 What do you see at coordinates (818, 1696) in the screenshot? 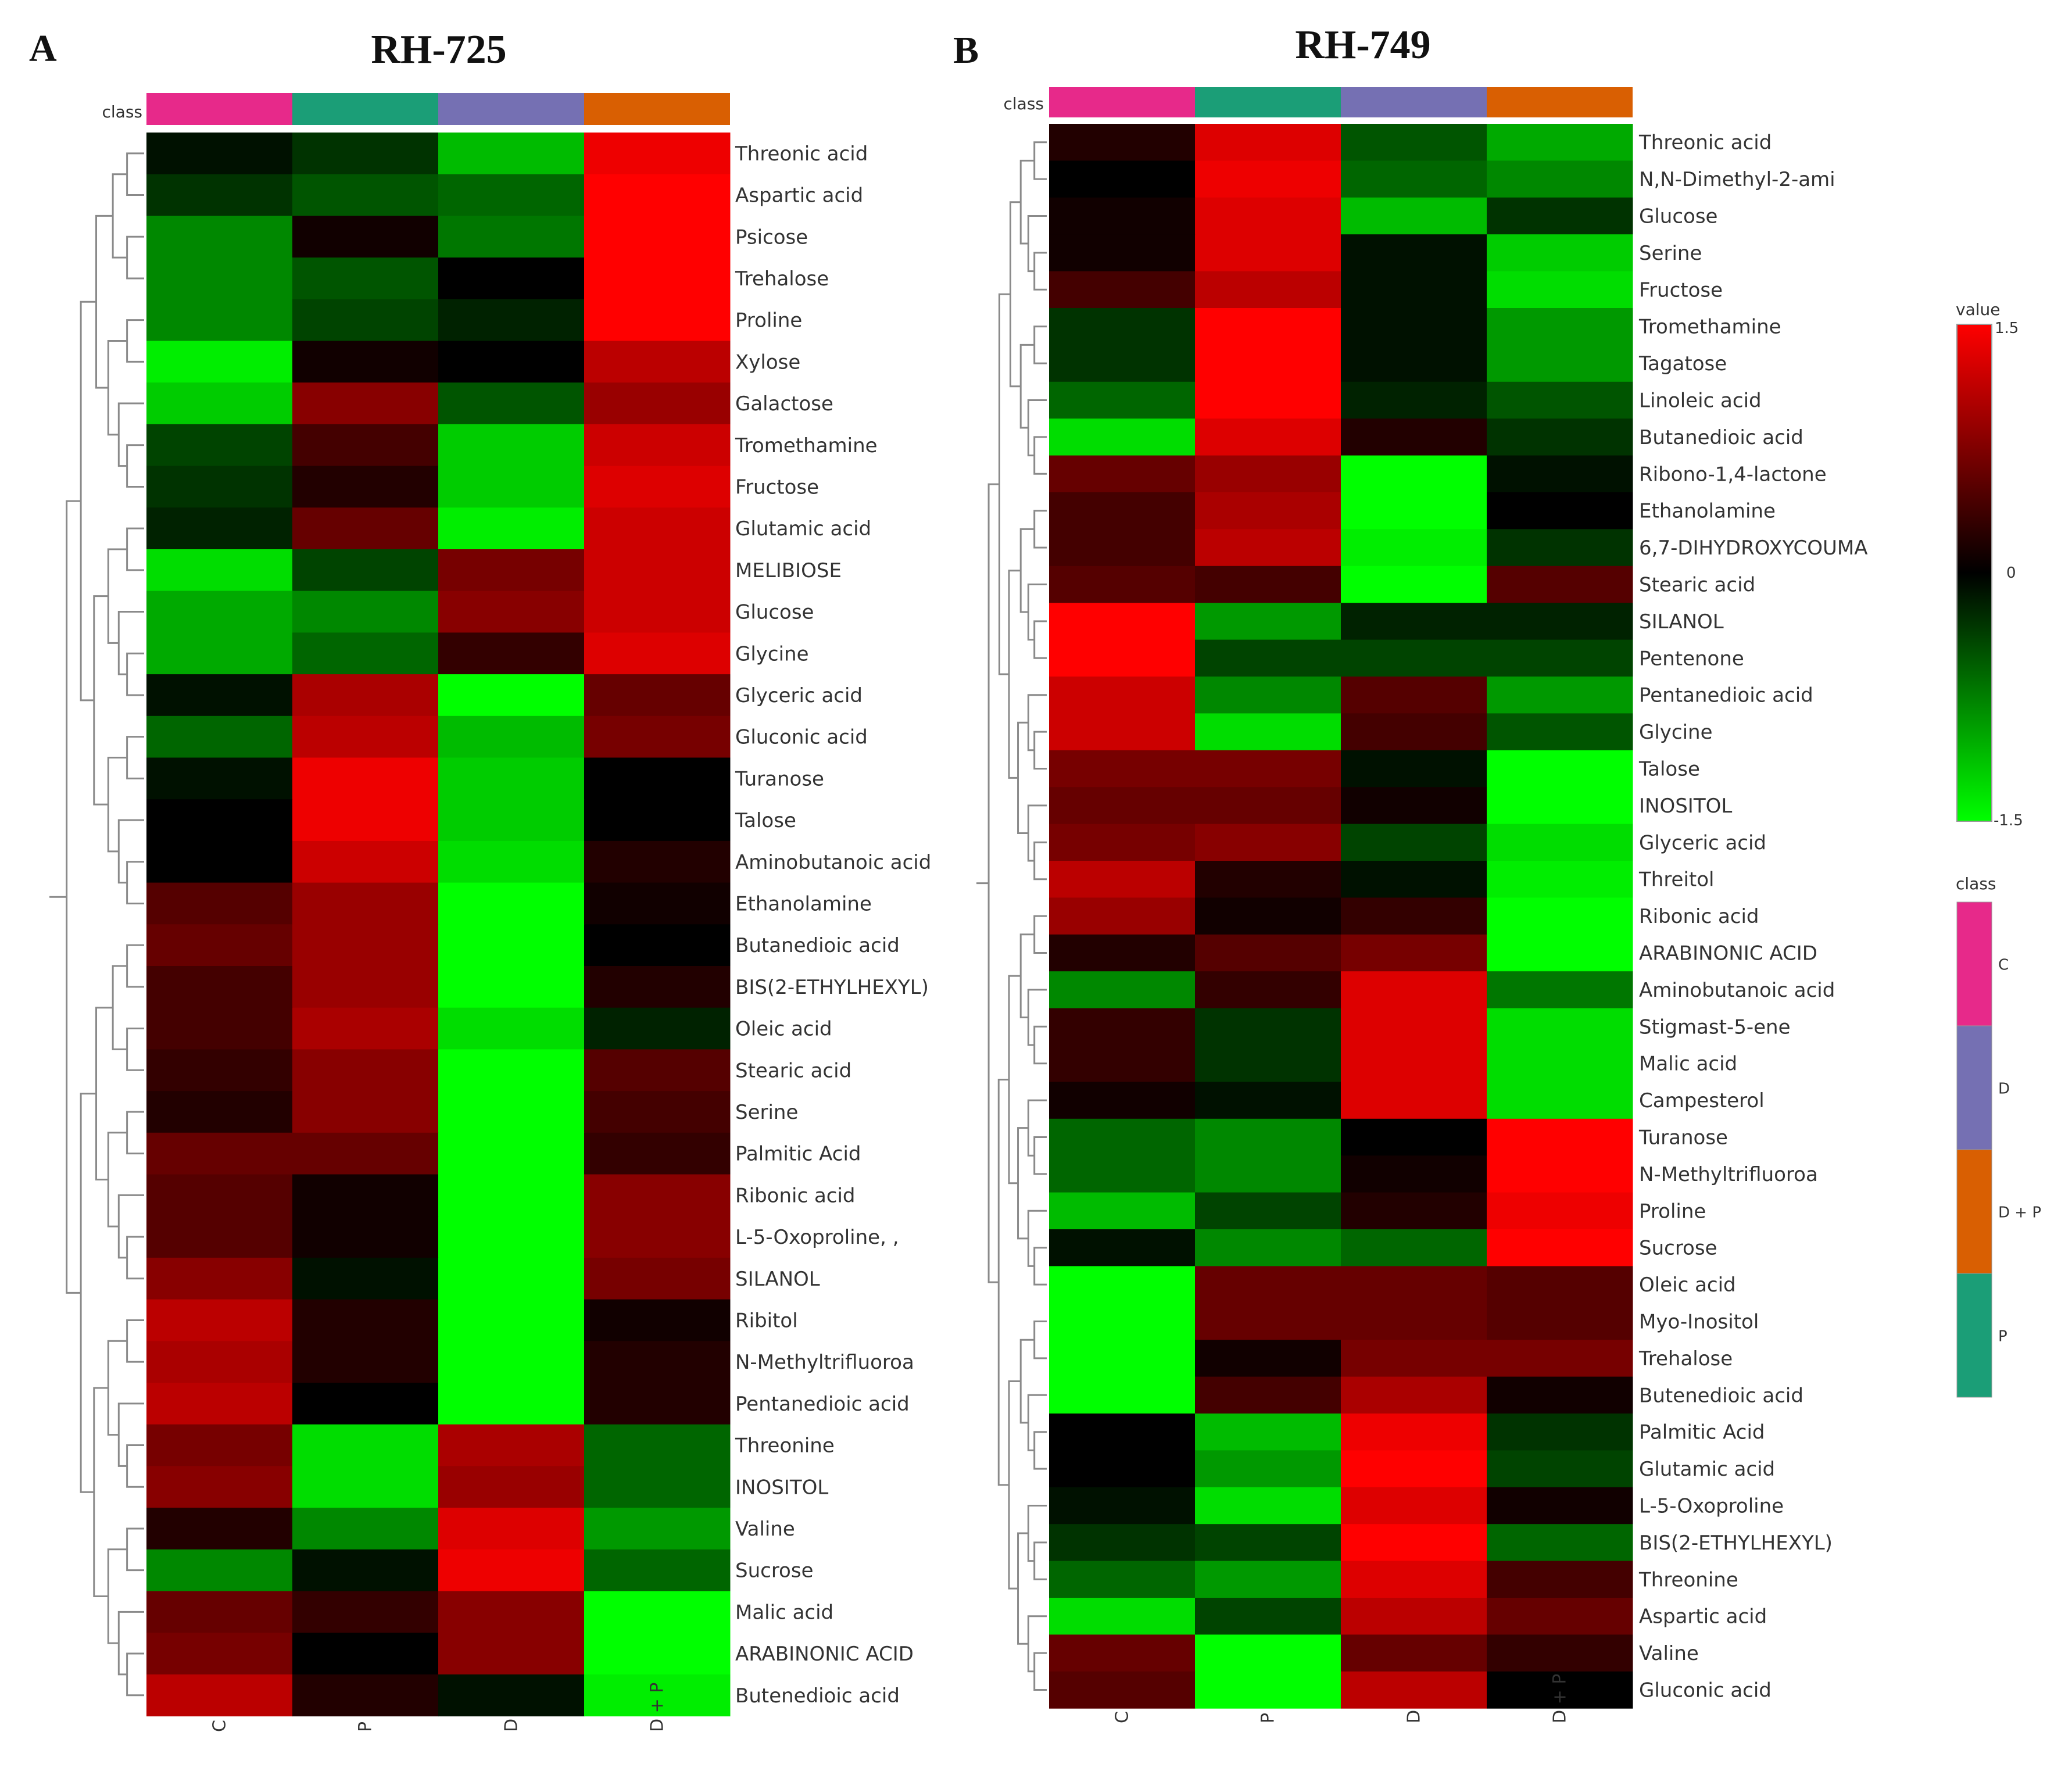
I see `row-label: Butenedioic acid` at bounding box center [818, 1696].